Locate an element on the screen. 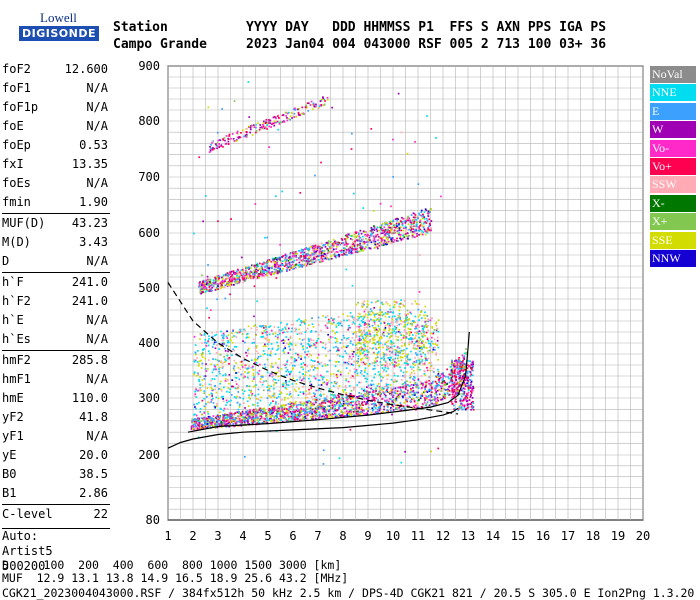 Image resolution: width=700 pixels, height=600 pixels. parameter-value: N/A is located at coordinates (97, 320).